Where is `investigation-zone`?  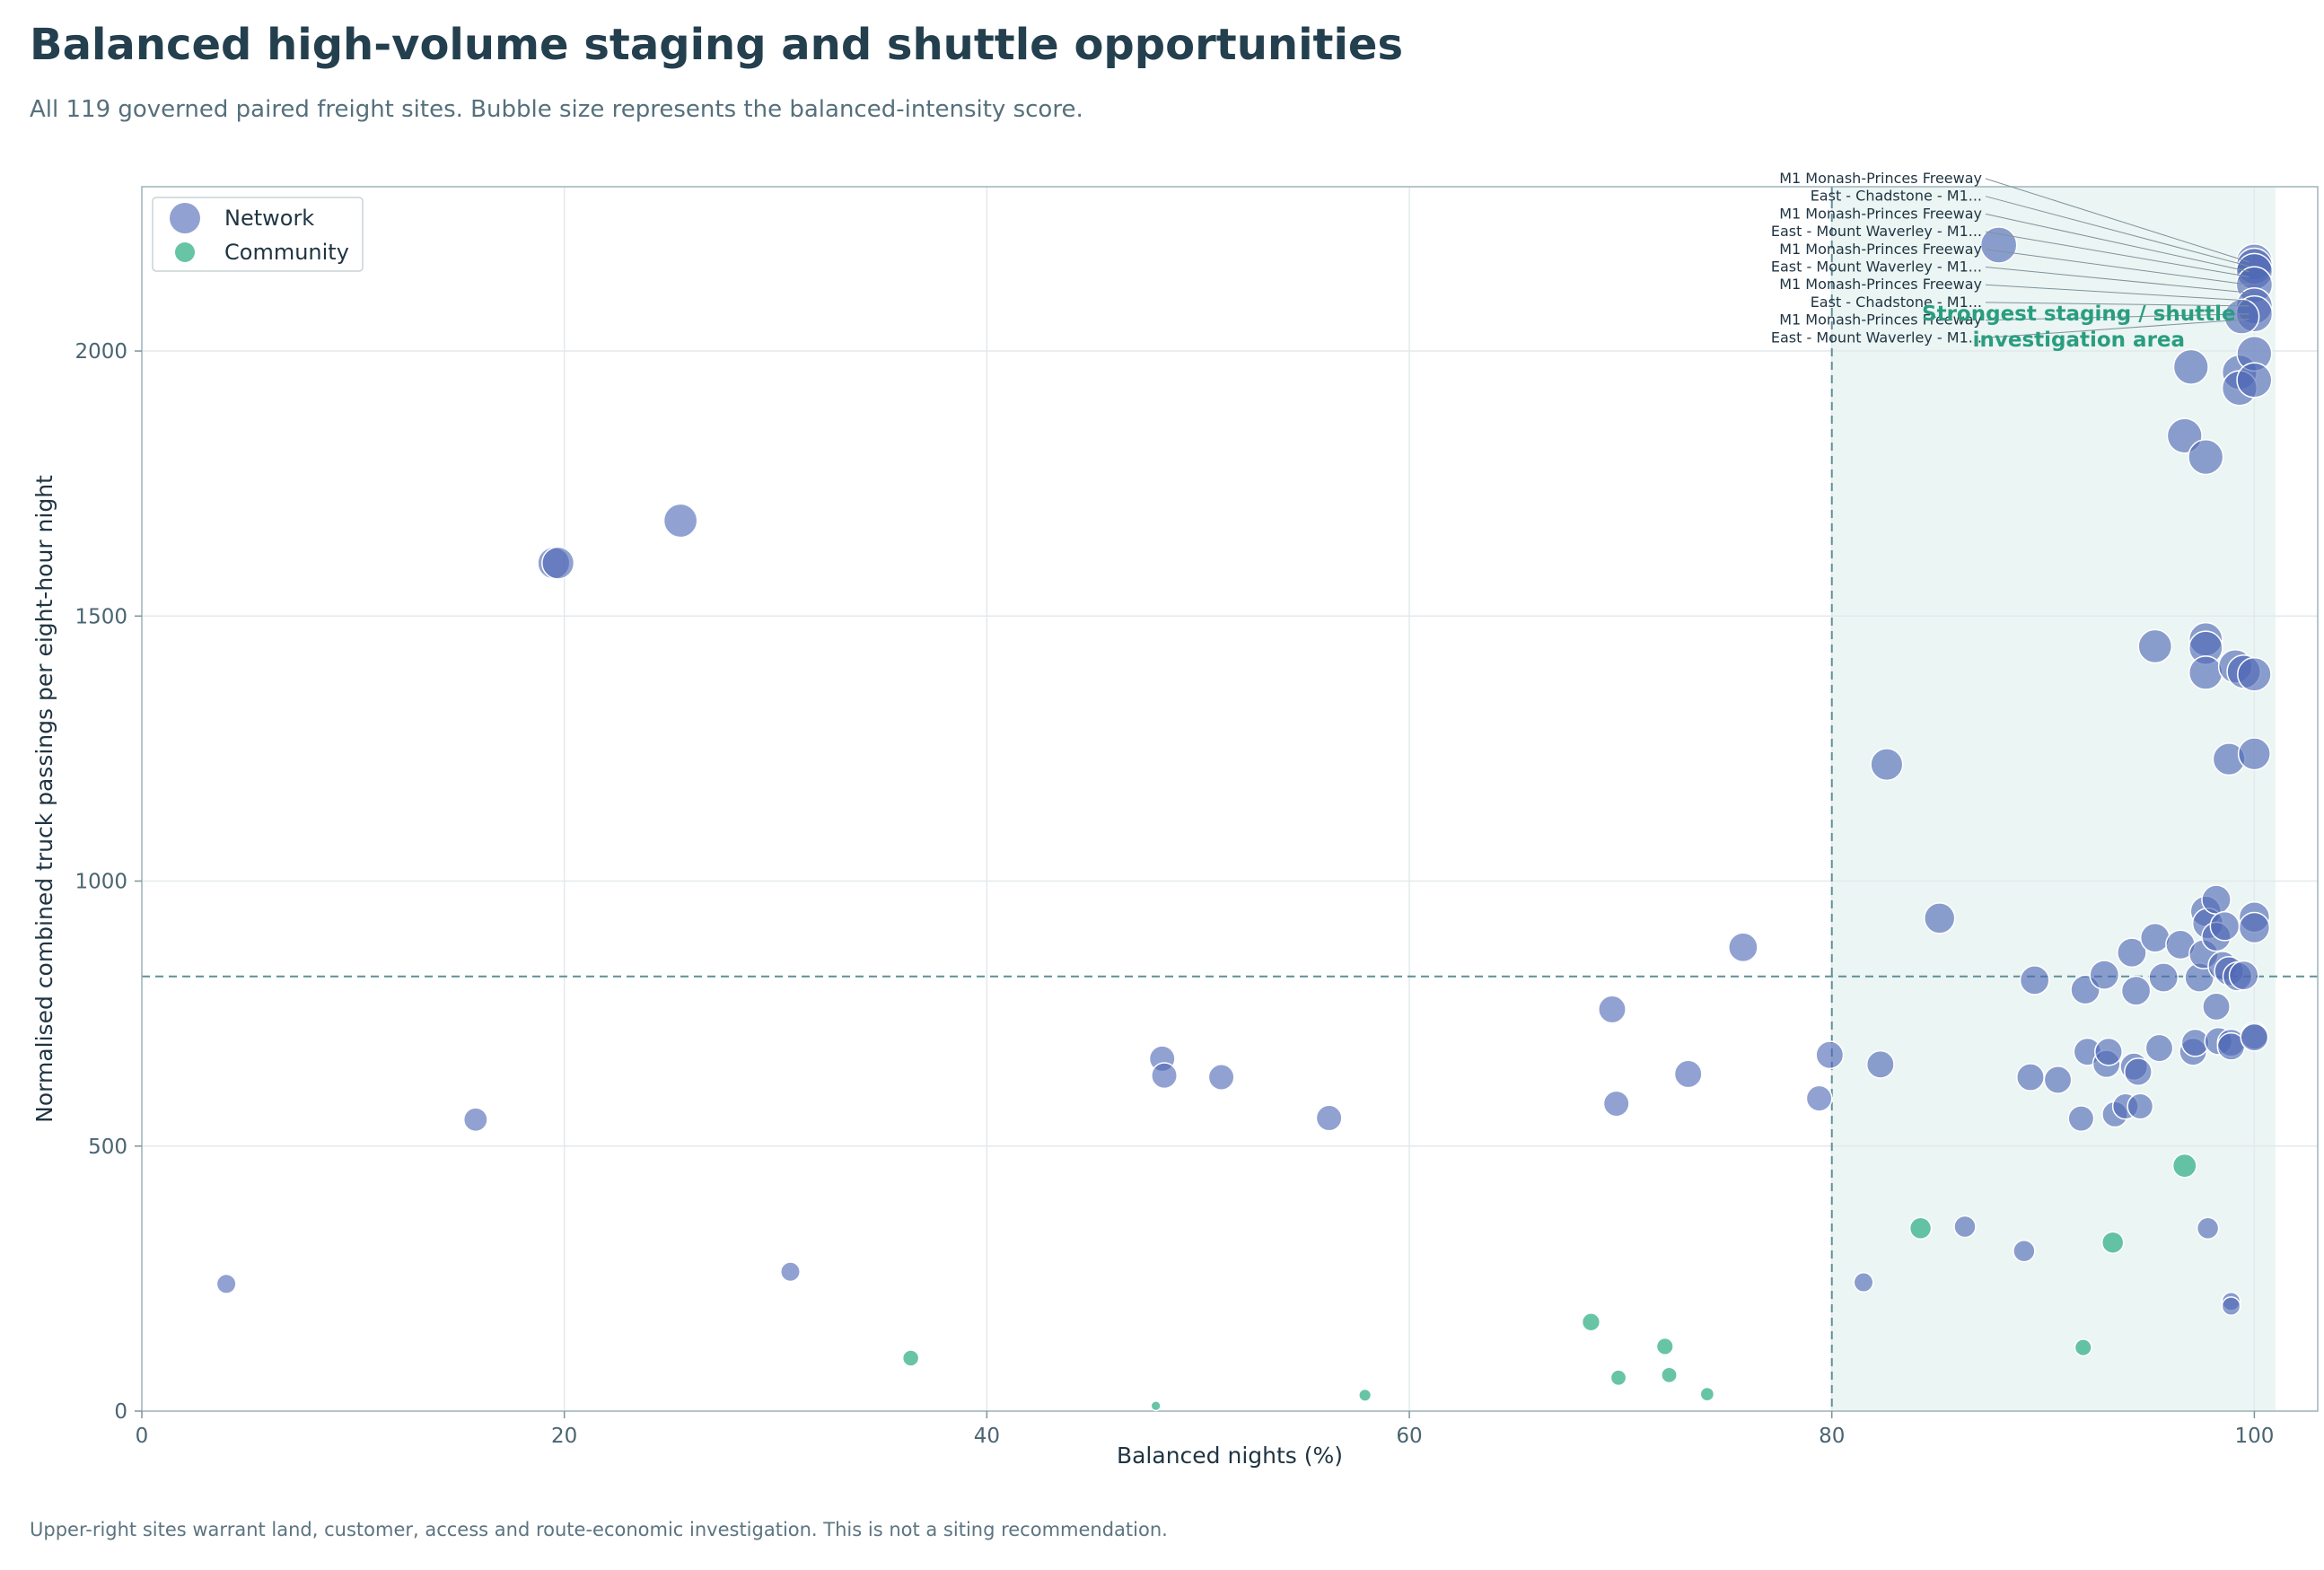
investigation-zone is located at coordinates (2053, 799).